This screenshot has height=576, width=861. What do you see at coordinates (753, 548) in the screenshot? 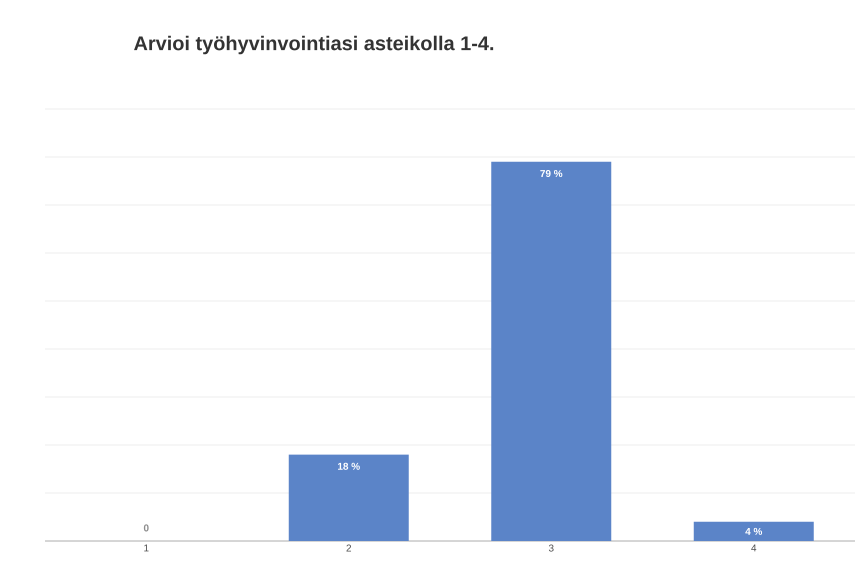
I see `x-tick-label: 4` at bounding box center [753, 548].